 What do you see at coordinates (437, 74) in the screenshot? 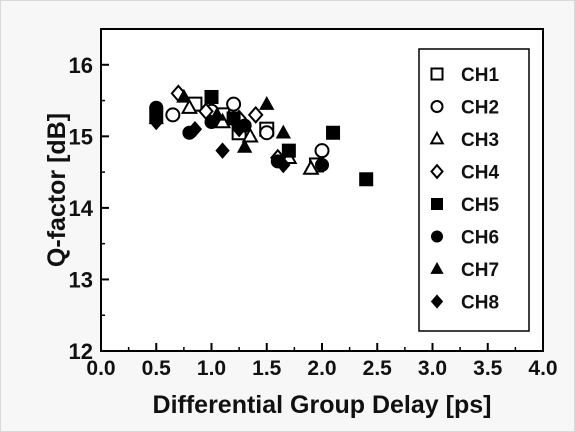
I see `legend-marker-ch1` at bounding box center [437, 74].